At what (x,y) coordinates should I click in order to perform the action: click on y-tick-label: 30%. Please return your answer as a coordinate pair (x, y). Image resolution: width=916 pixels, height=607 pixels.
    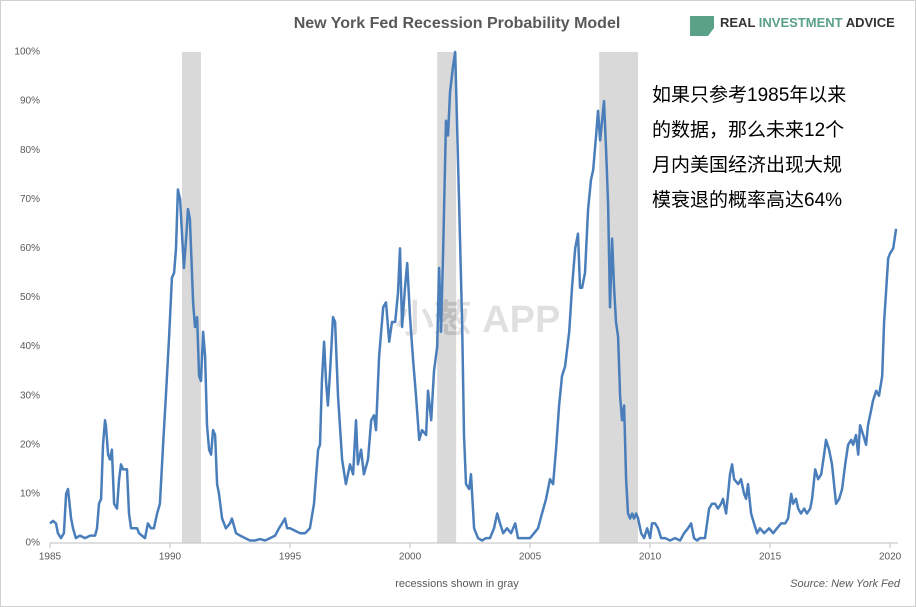
    Looking at the image, I should click on (30, 395).